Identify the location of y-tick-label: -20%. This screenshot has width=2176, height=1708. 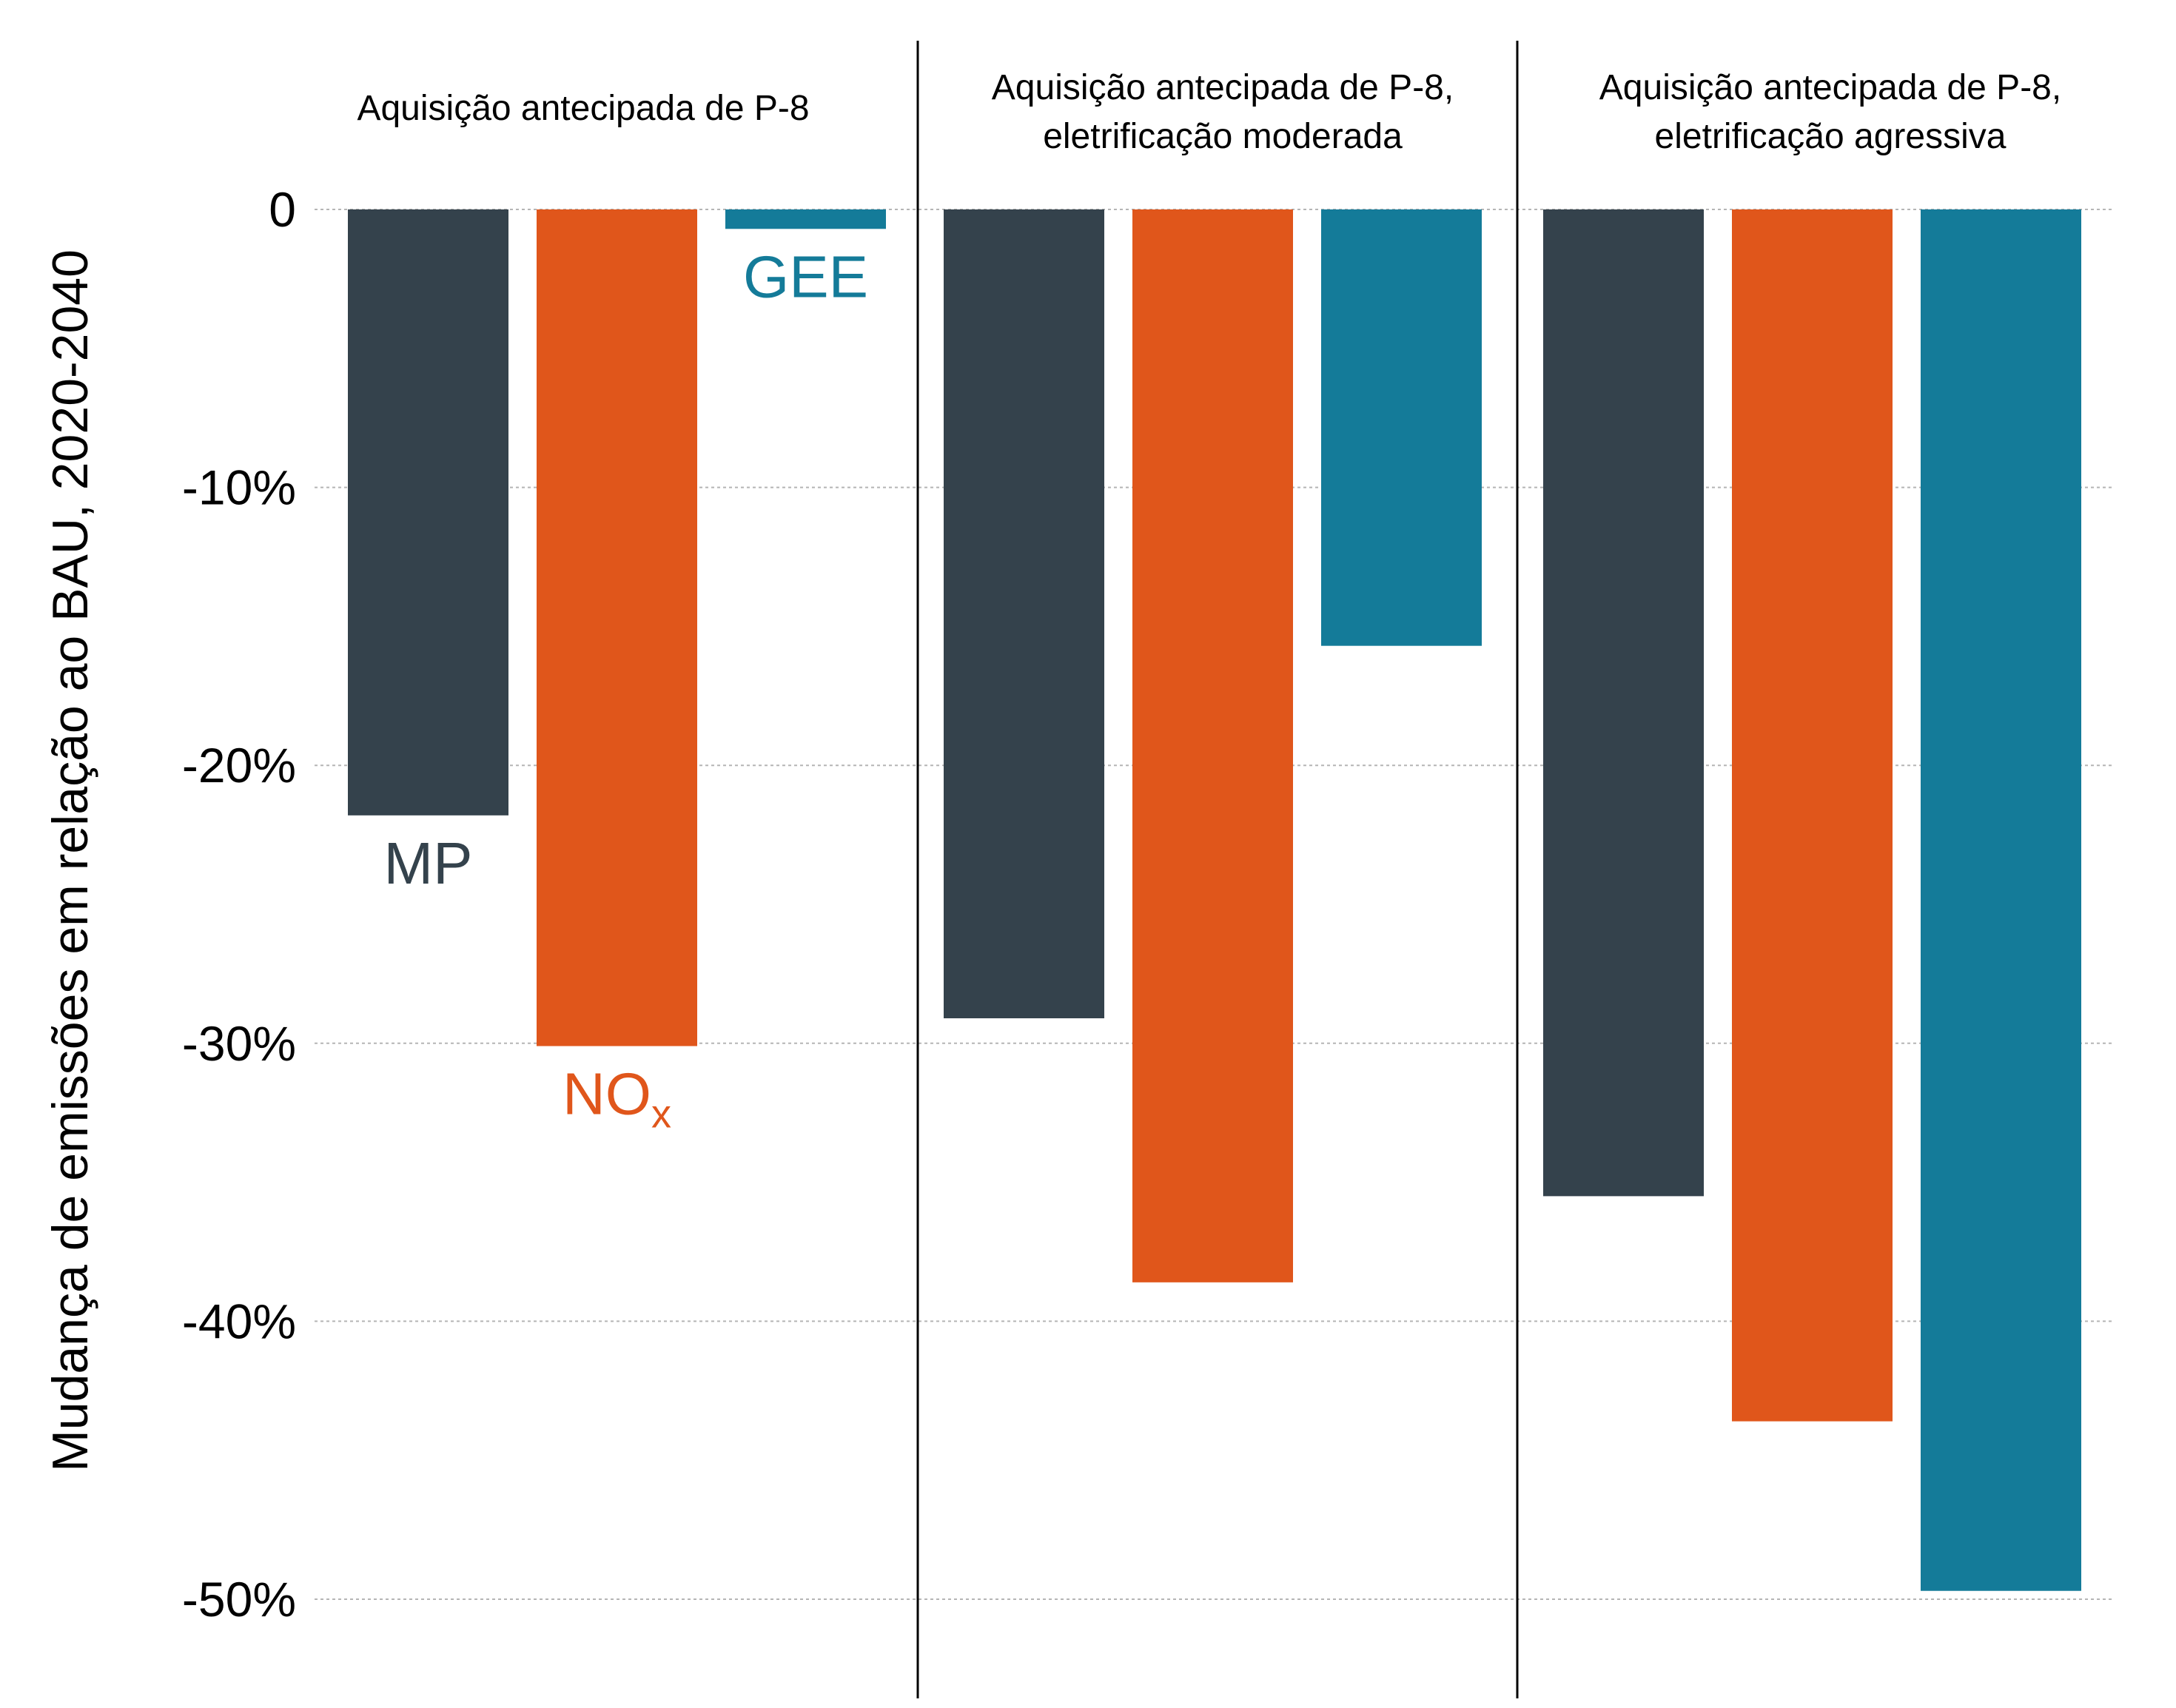
(239, 765).